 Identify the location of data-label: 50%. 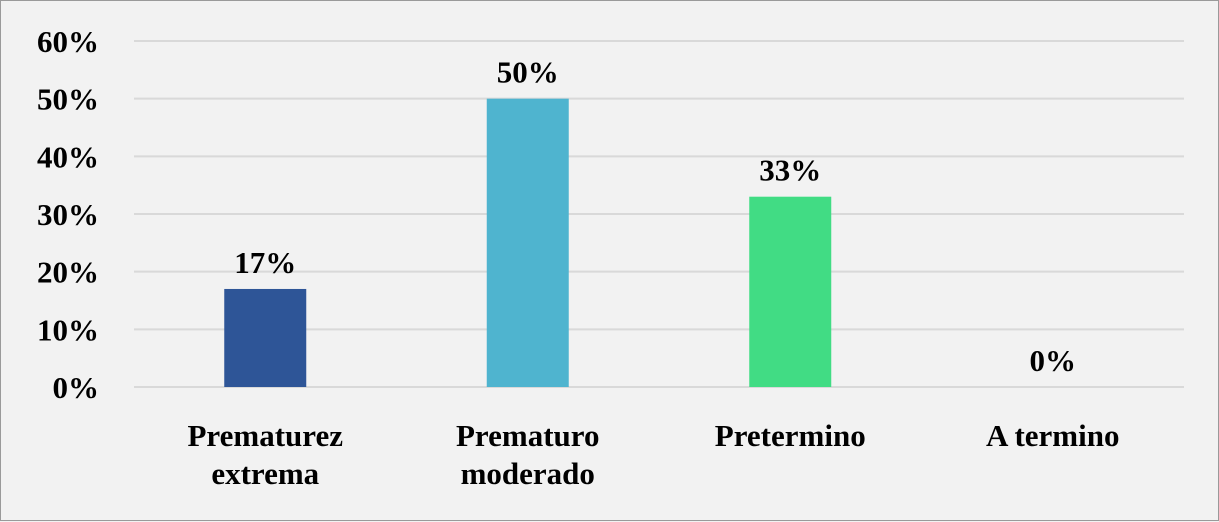
(528, 72).